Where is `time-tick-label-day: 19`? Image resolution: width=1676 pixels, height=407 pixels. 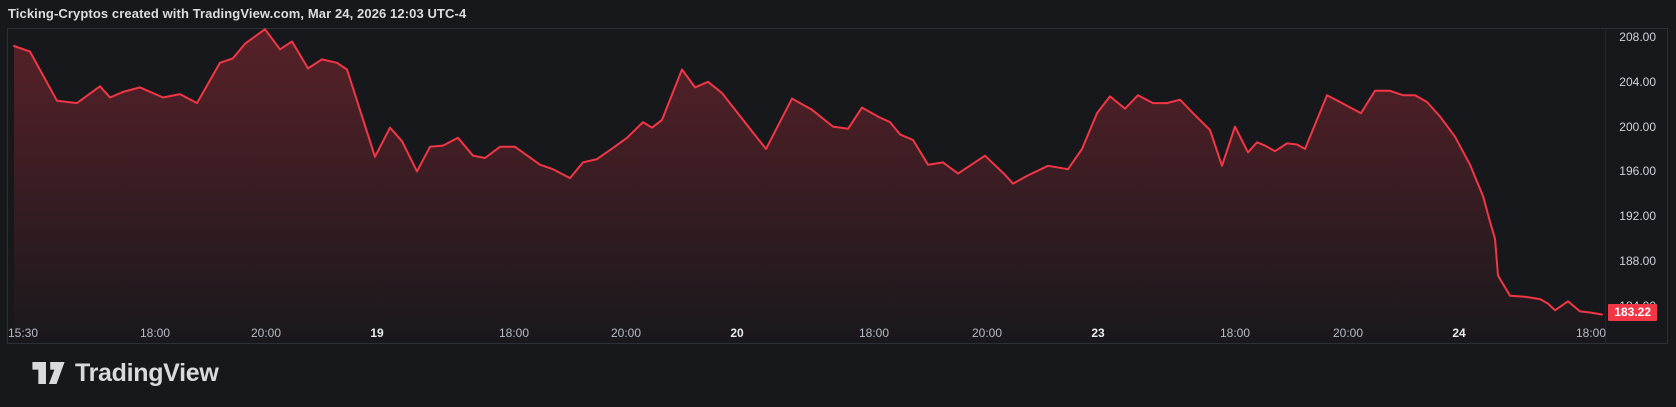
time-tick-label-day: 19 is located at coordinates (377, 333).